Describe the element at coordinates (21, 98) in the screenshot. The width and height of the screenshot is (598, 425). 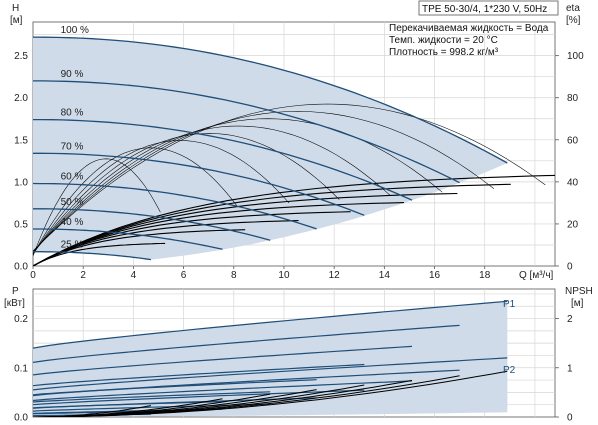
I see `h-tick-label: 2.0` at that location.